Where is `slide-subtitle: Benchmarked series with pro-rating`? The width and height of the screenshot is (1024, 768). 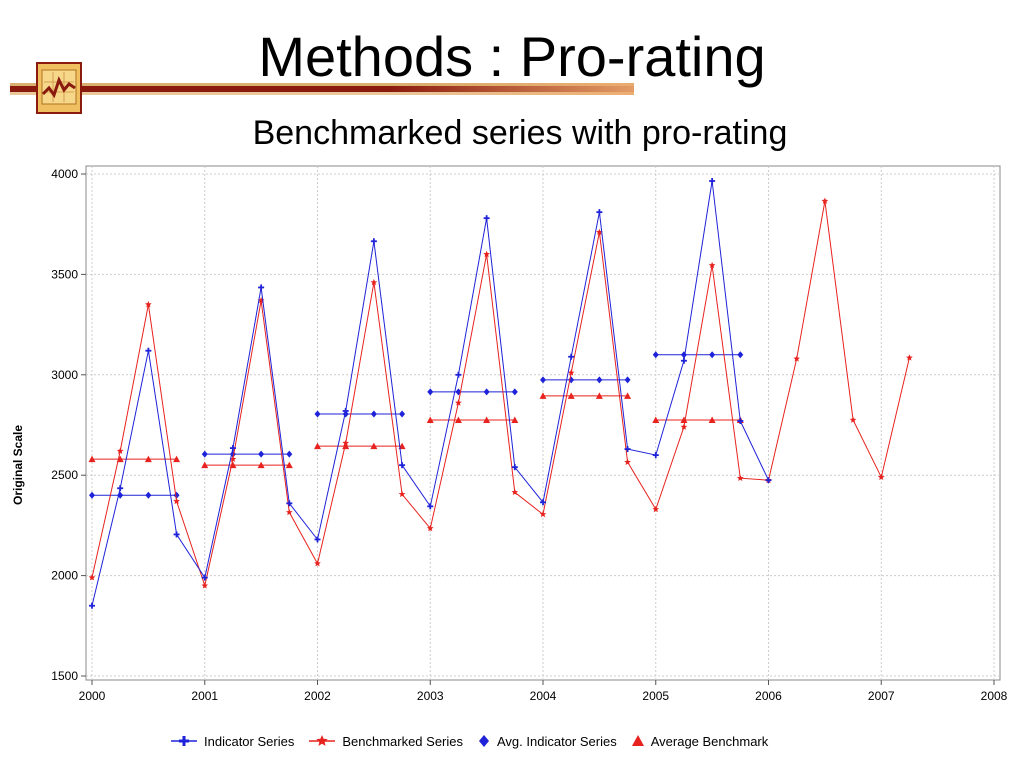 slide-subtitle: Benchmarked series with pro-rating is located at coordinates (520, 133).